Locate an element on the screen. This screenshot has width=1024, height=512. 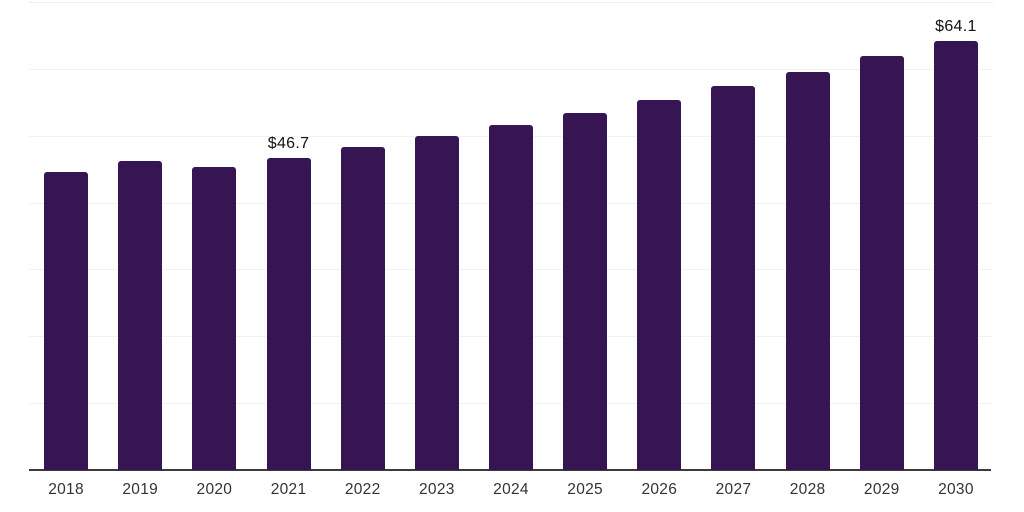
x-tick-2020: 2020 is located at coordinates (214, 489).